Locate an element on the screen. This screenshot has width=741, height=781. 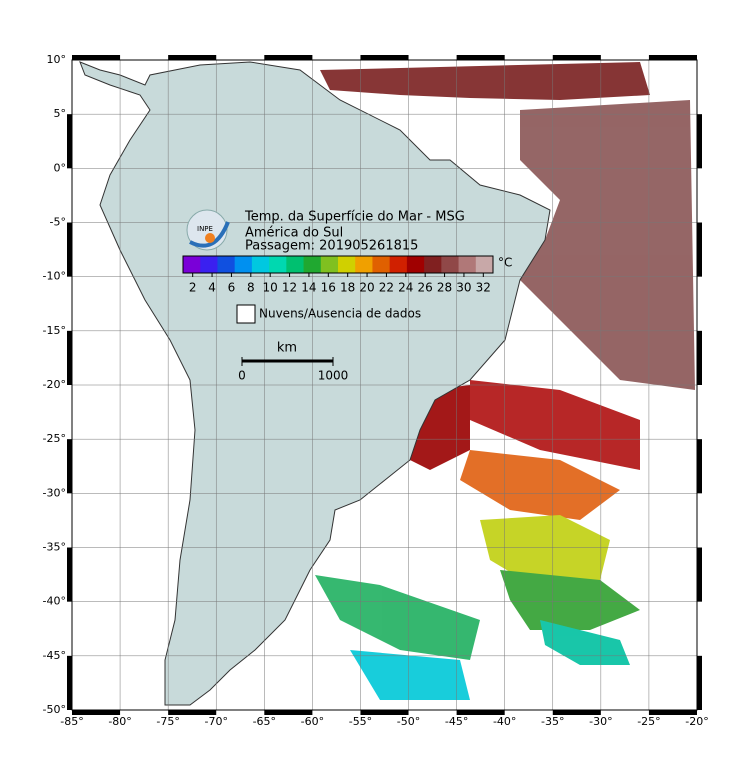
x-tick-label: -25° is located at coordinates (648, 721).